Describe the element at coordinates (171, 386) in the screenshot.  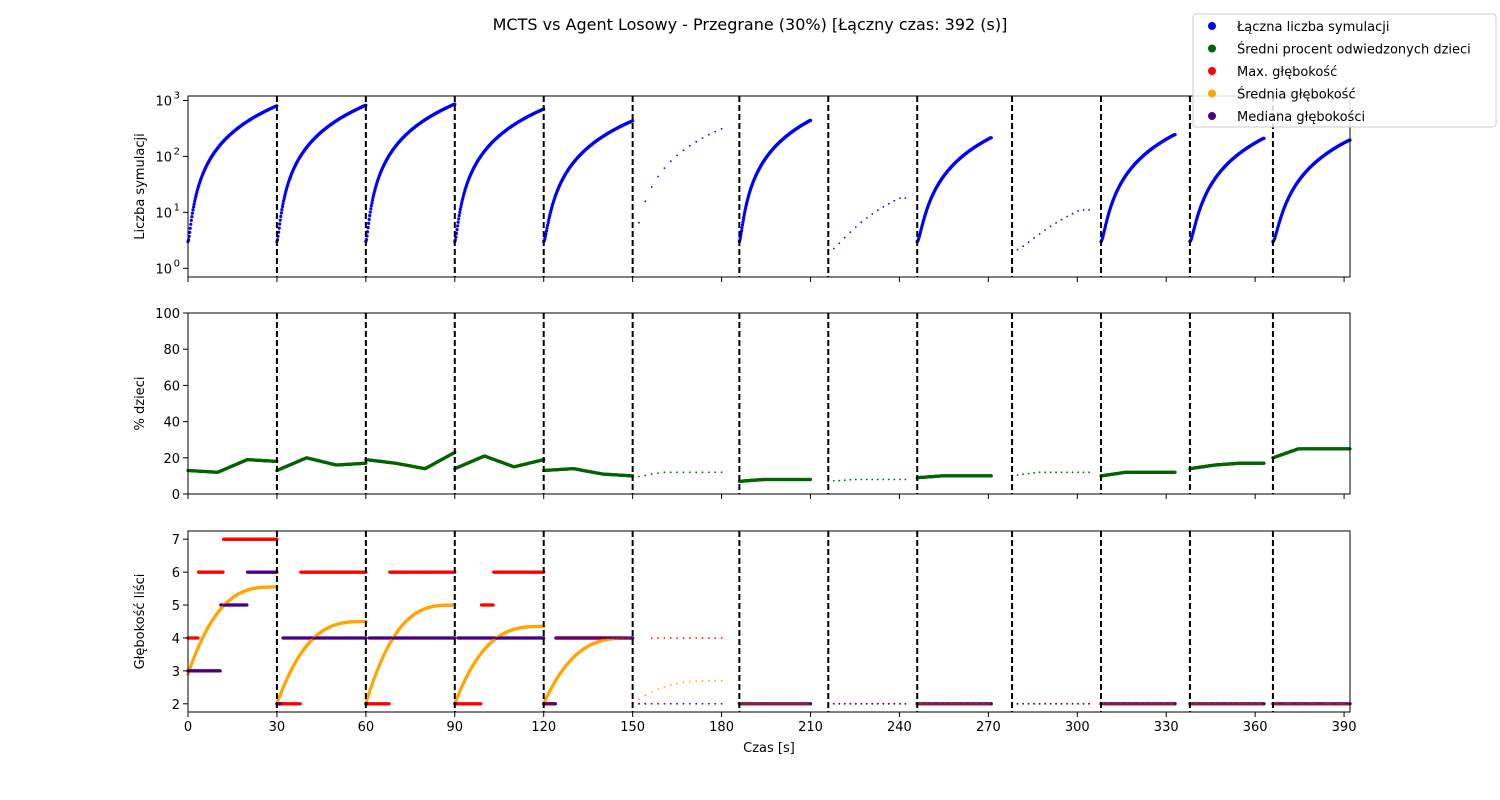
I see `y-tick-label: 60` at that location.